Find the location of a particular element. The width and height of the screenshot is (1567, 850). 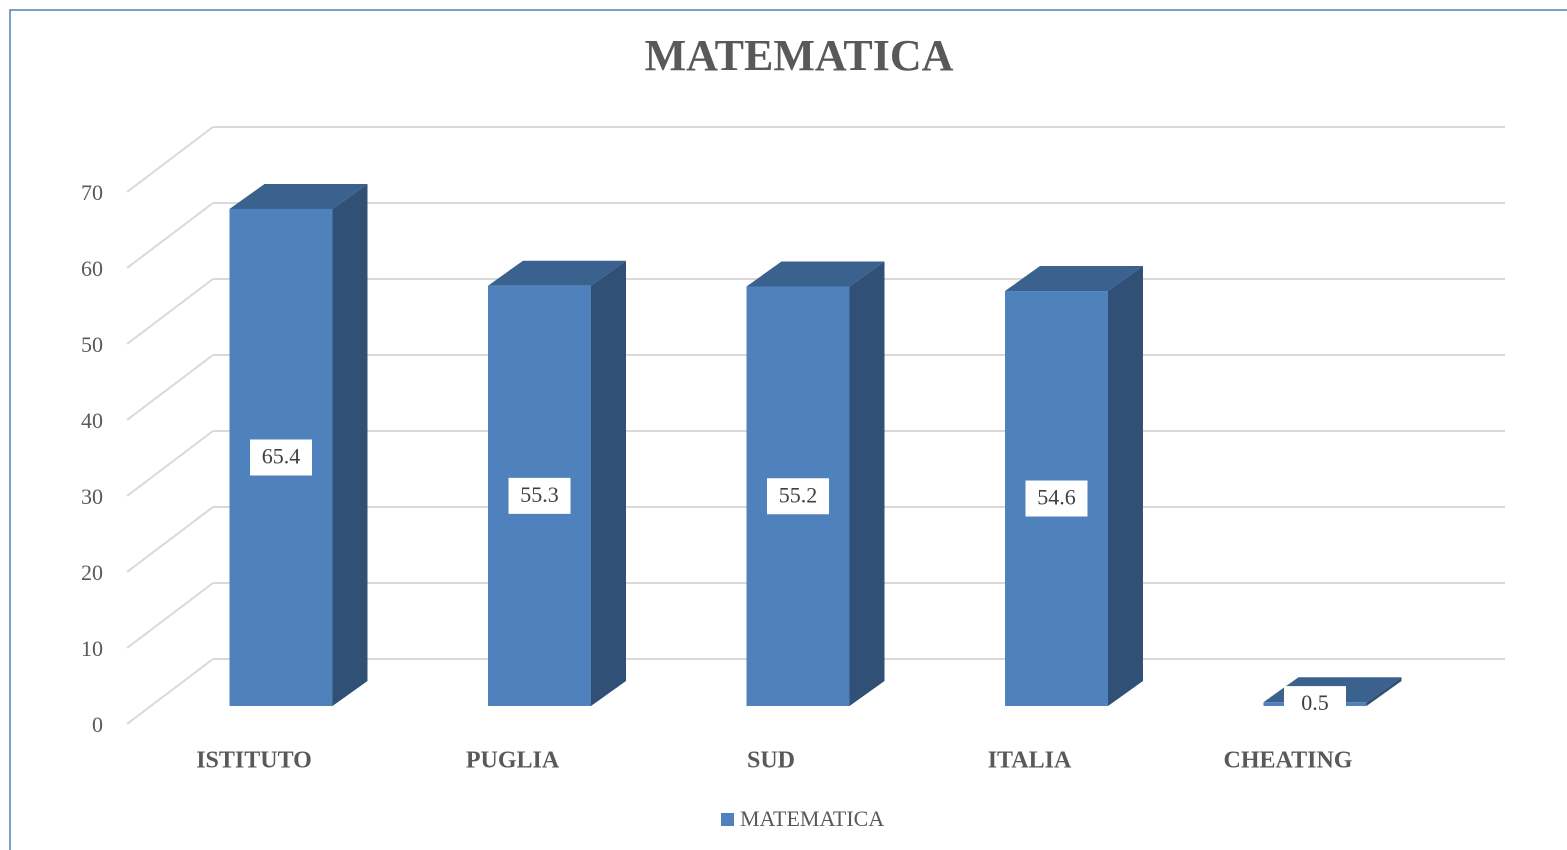

y-tick-label: 20 is located at coordinates (92, 572).